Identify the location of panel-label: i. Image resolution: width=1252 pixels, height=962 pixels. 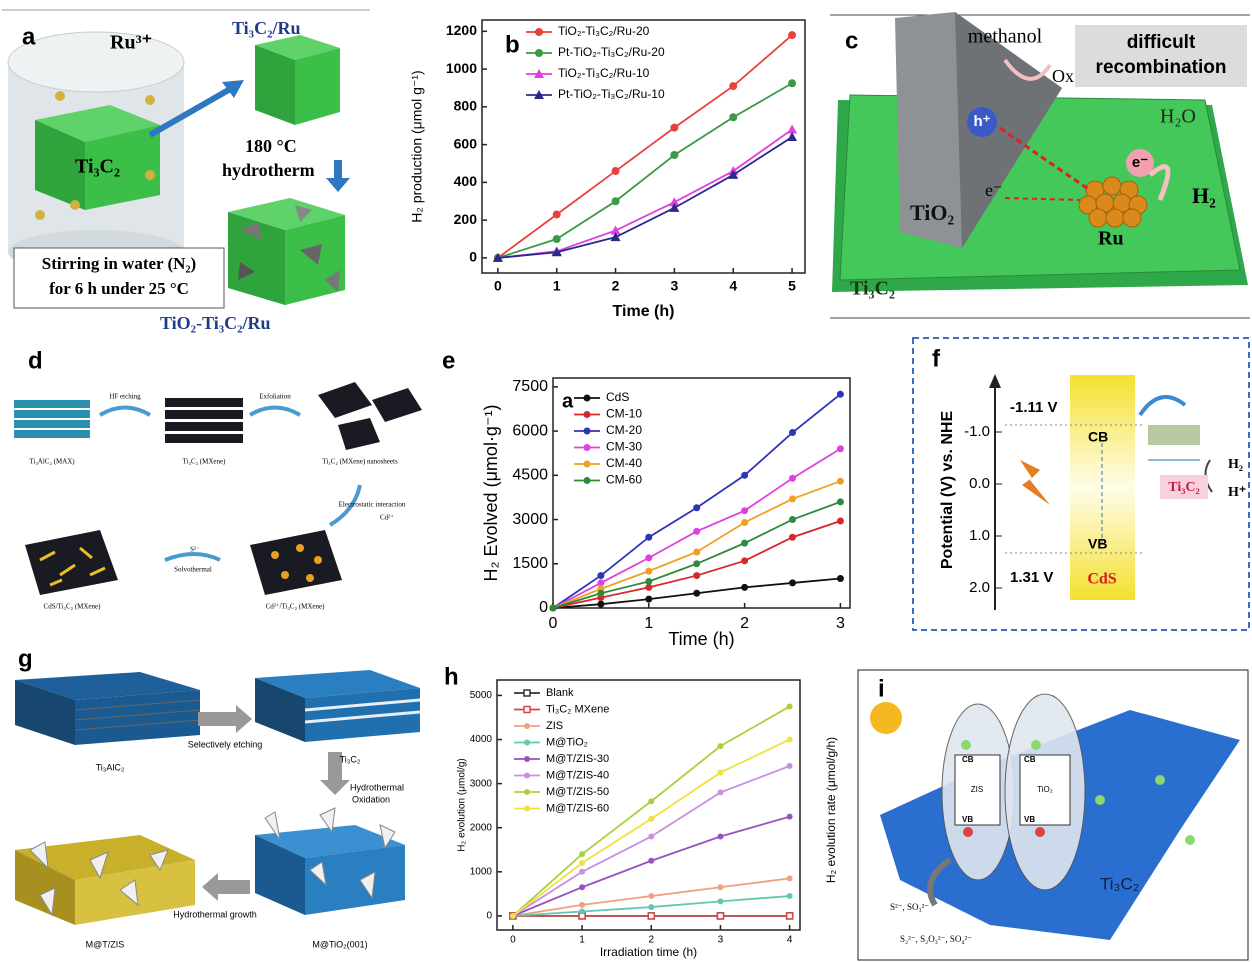
(881, 688).